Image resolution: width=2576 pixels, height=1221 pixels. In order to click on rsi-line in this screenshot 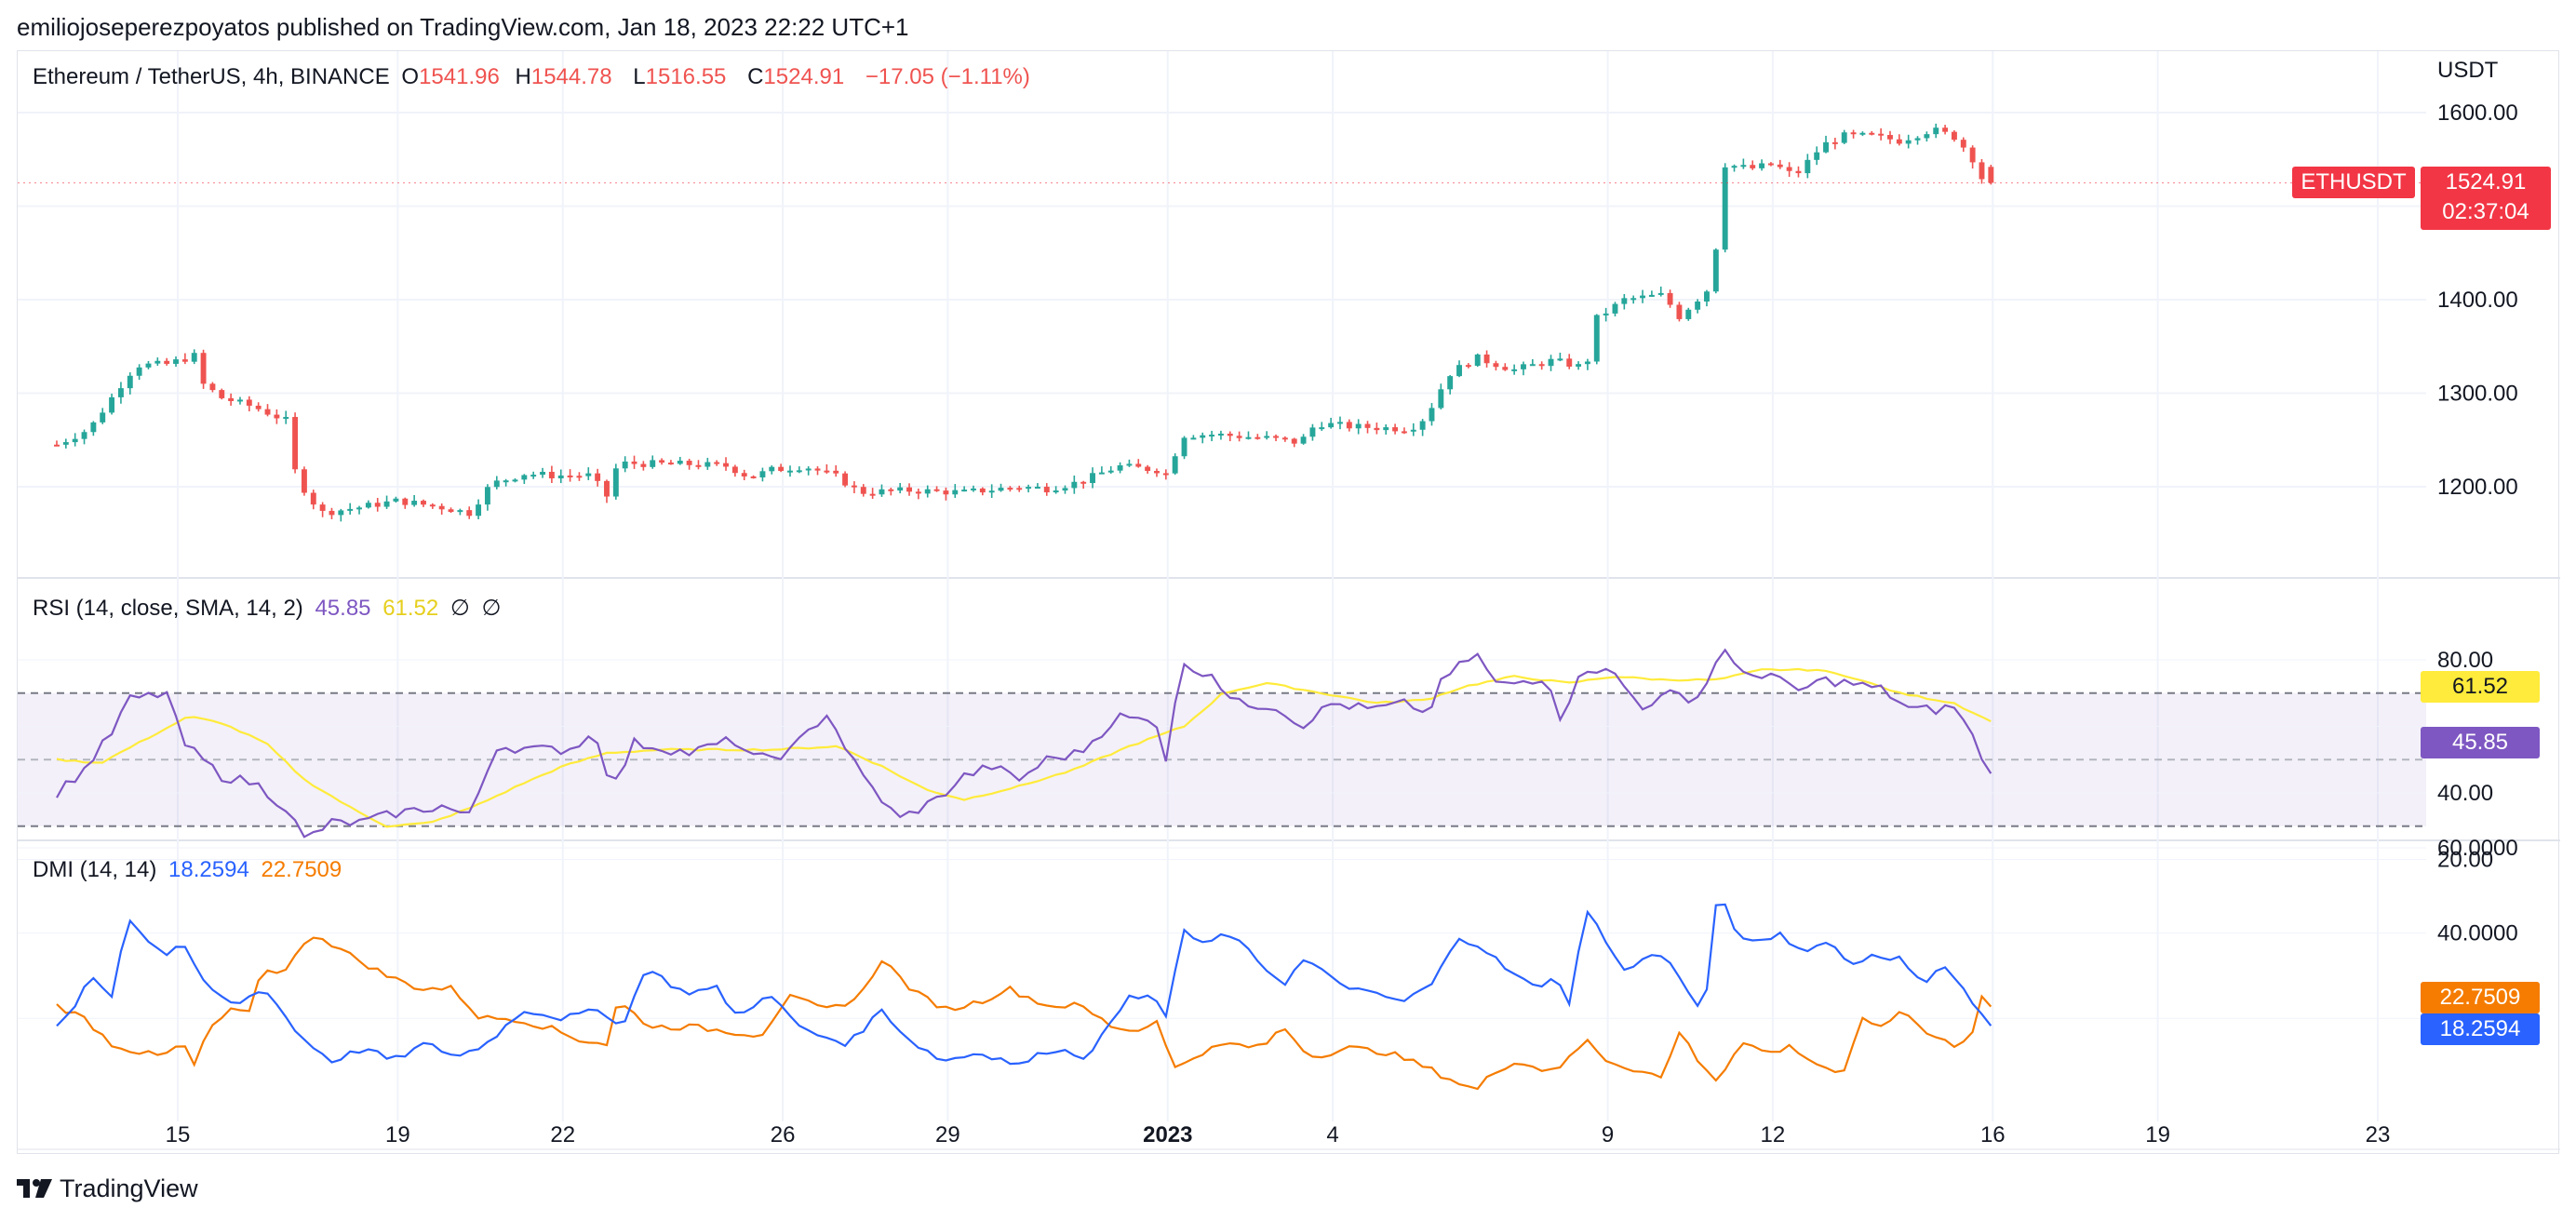, I will do `click(1024, 743)`.